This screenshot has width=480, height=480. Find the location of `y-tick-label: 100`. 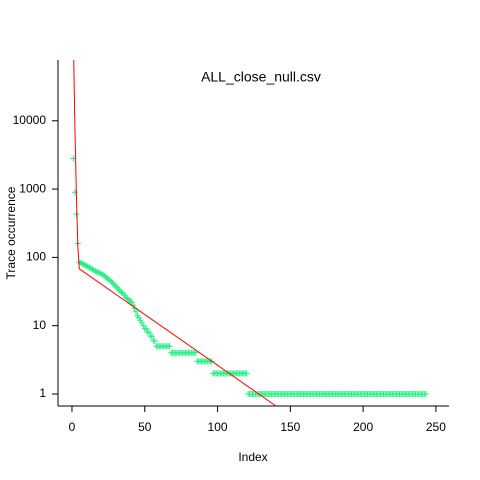

y-tick-label: 100 is located at coordinates (36, 257).